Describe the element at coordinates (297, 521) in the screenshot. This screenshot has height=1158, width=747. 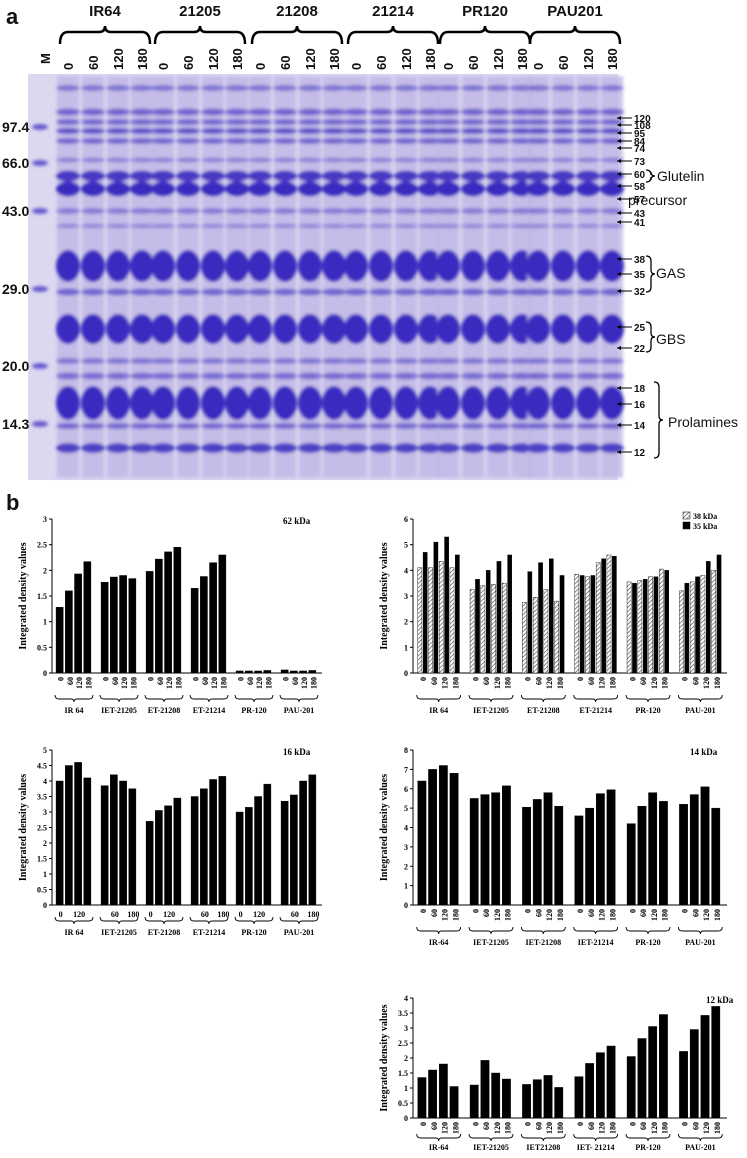
I see `chart-title: 62 kDa` at that location.